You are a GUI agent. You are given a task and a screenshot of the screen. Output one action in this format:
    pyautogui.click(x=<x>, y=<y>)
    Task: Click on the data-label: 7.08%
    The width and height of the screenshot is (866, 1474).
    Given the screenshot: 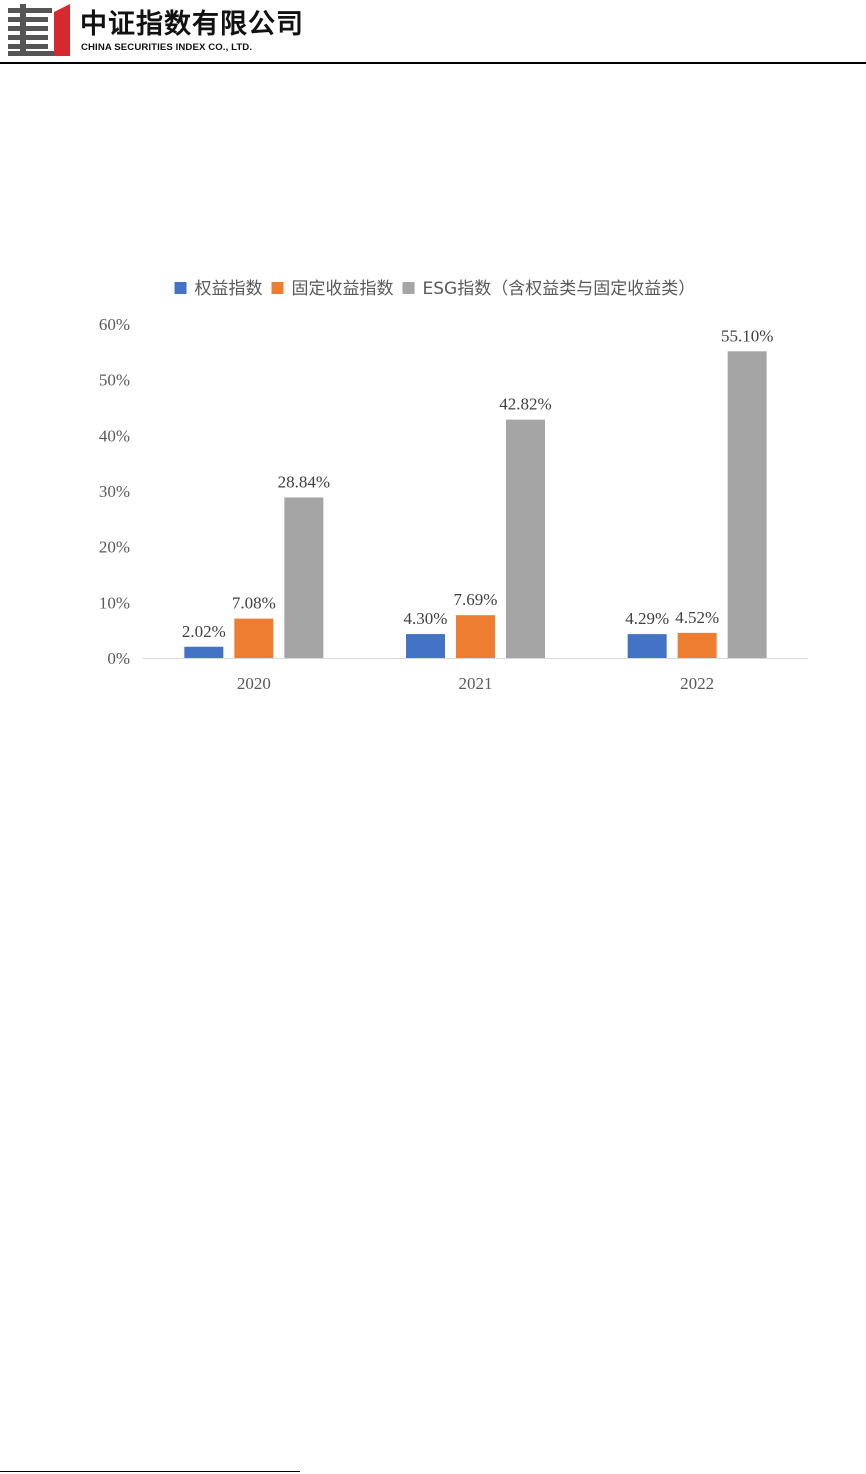 What is the action you would take?
    pyautogui.click(x=254, y=603)
    